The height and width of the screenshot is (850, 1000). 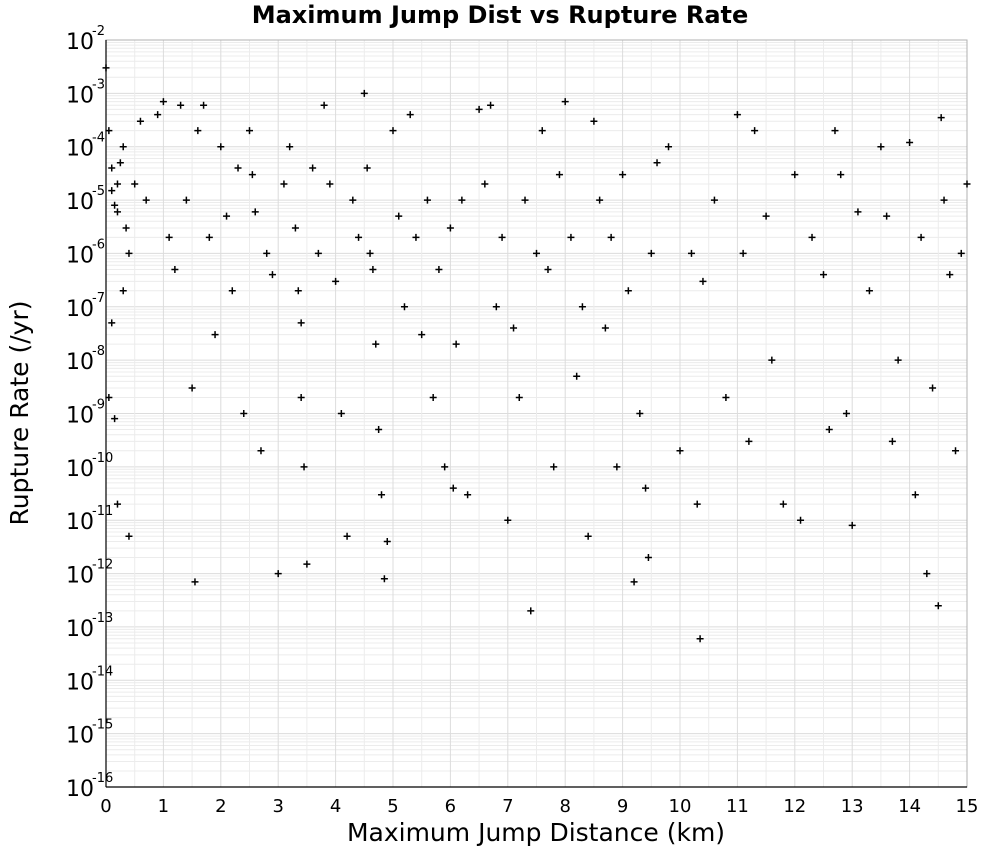 I want to click on y-tick-label: 10⁻⁴, so click(x=85, y=146).